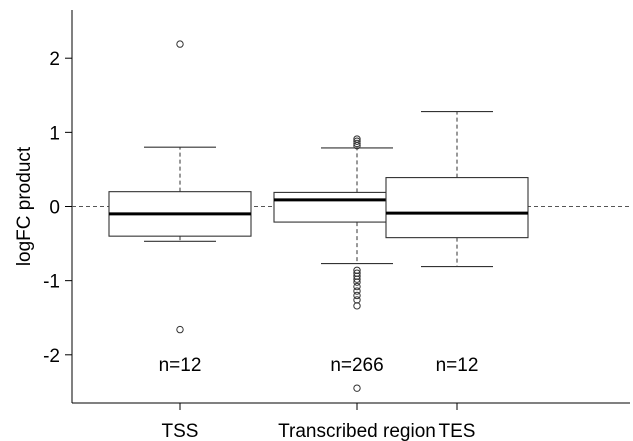 This screenshot has height=441, width=633. Describe the element at coordinates (180, 431) in the screenshot. I see `x-tick-label: TSS` at that location.